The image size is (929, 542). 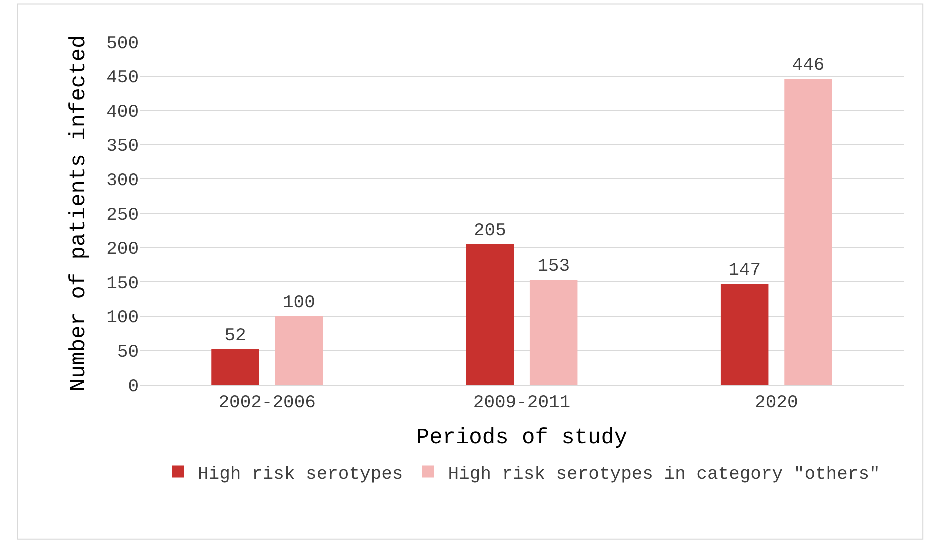 I want to click on x-tick-label: 2002-2006, so click(x=267, y=404).